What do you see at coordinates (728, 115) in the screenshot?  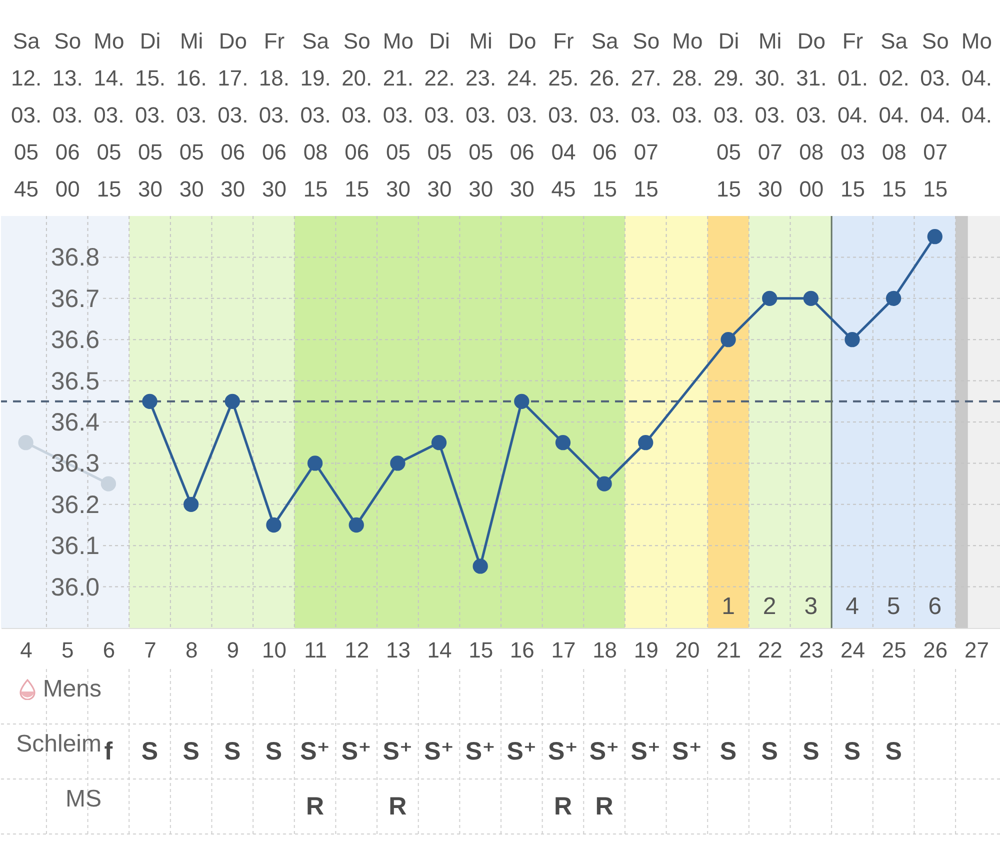 I see `x2-tick-label: Di 29. 03. 05 15` at bounding box center [728, 115].